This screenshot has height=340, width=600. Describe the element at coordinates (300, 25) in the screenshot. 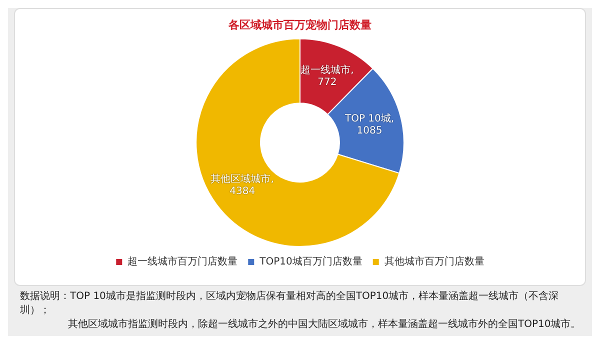

I see `chart-title: 各区域城市百万宠物门店数量` at that location.